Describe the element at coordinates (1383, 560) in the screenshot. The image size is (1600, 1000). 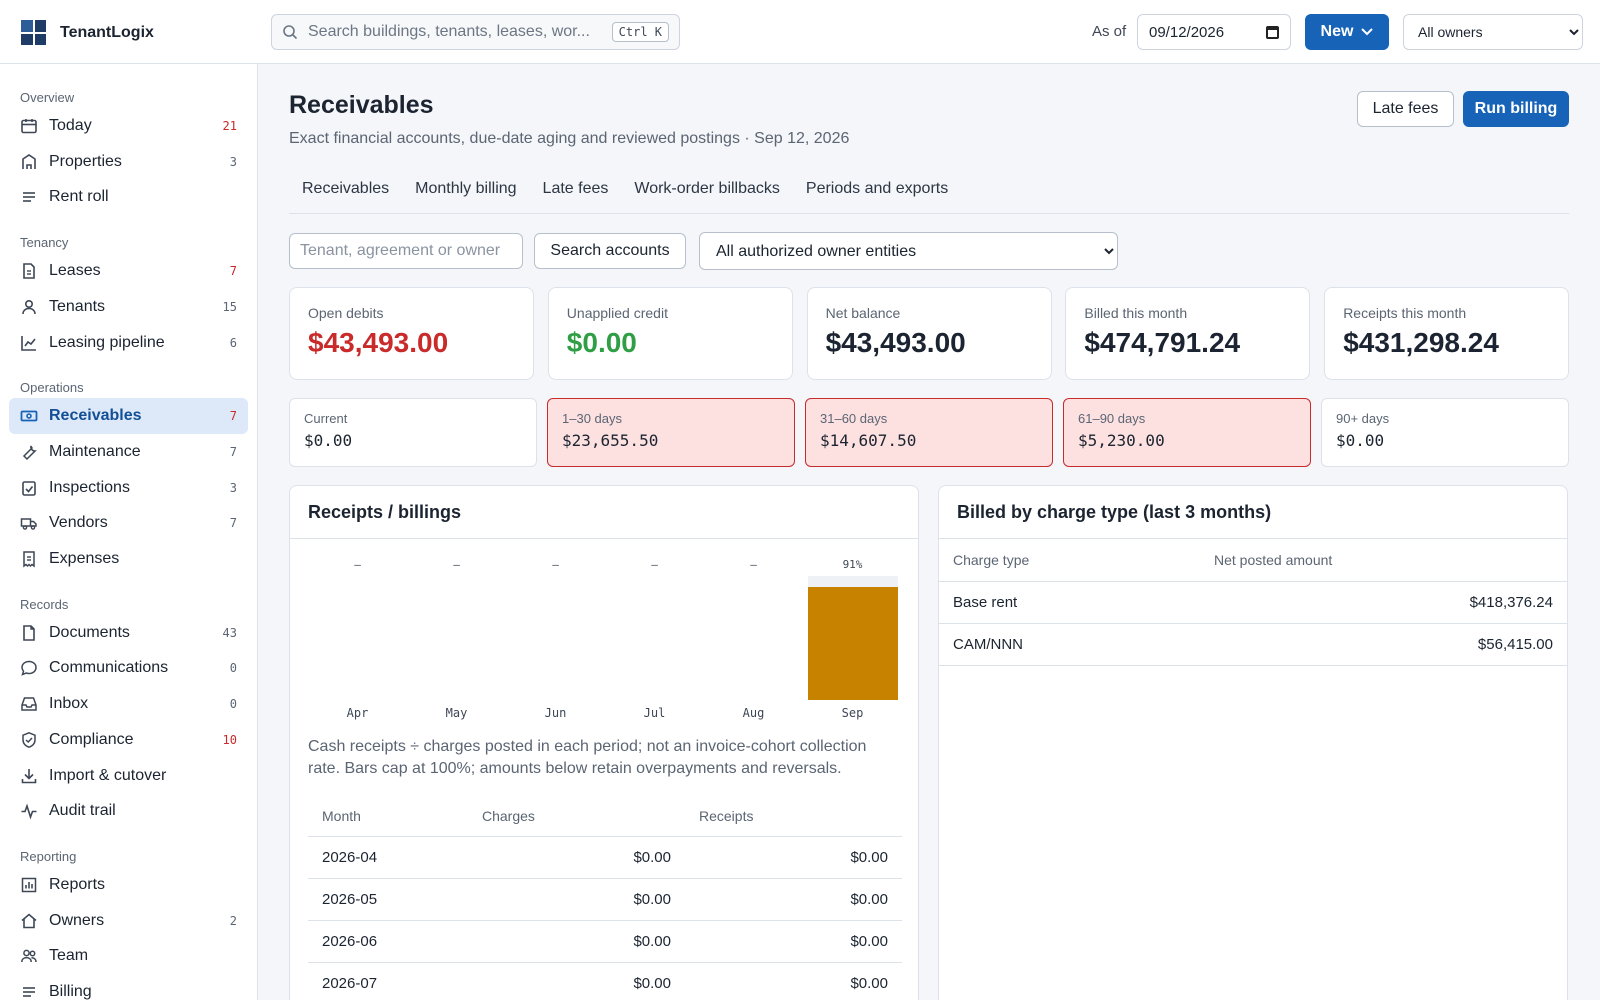
I see `column-header-net-posted: Net posted amount` at that location.